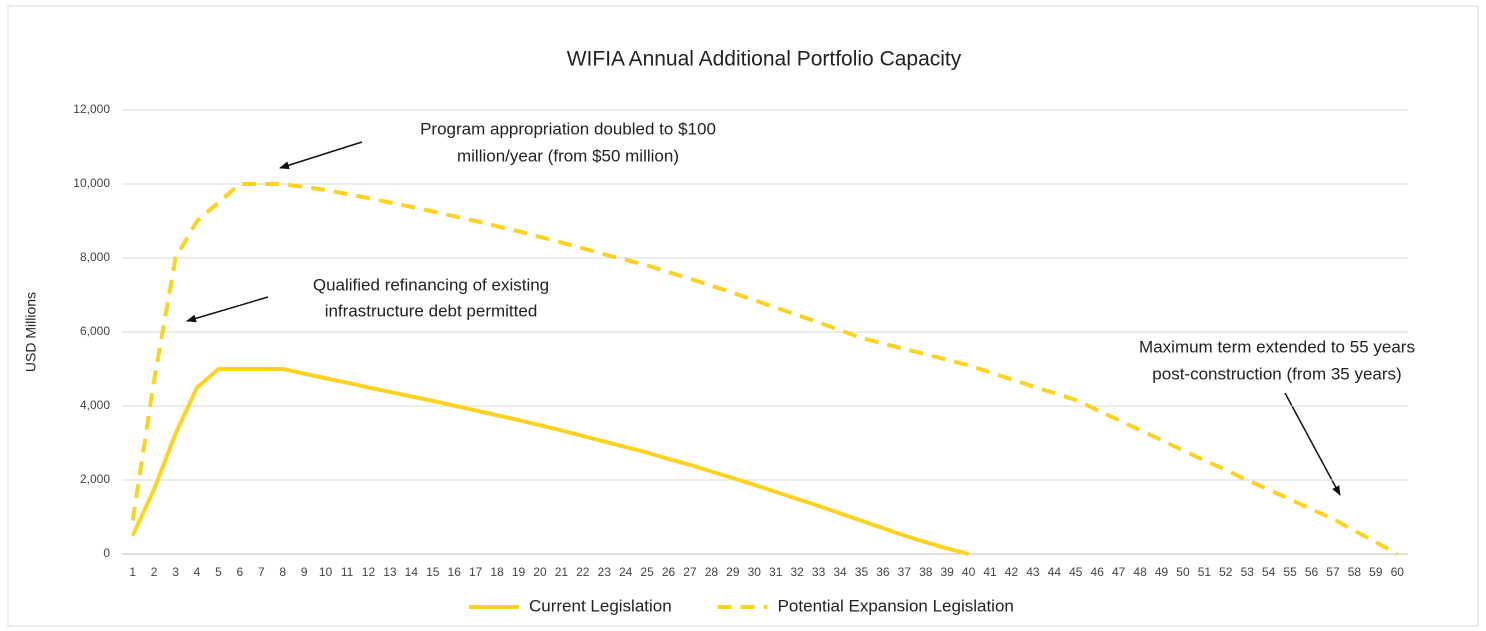 The height and width of the screenshot is (631, 1486). Describe the element at coordinates (412, 572) in the screenshot. I see `x-tick-label: 14` at that location.